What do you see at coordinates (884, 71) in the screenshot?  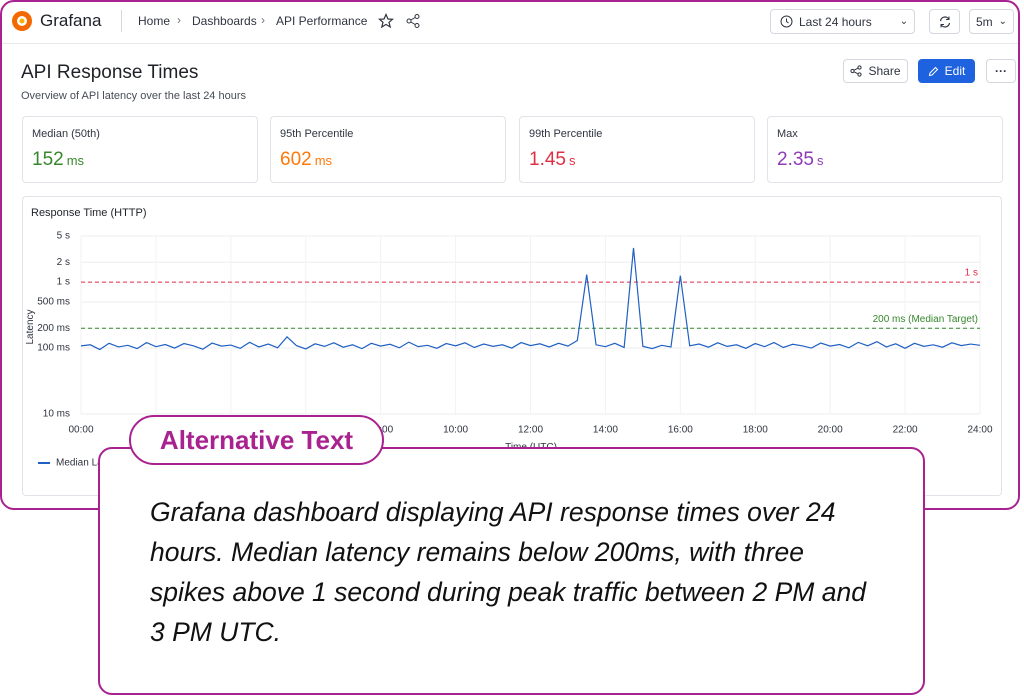 I see `share-label: Share` at bounding box center [884, 71].